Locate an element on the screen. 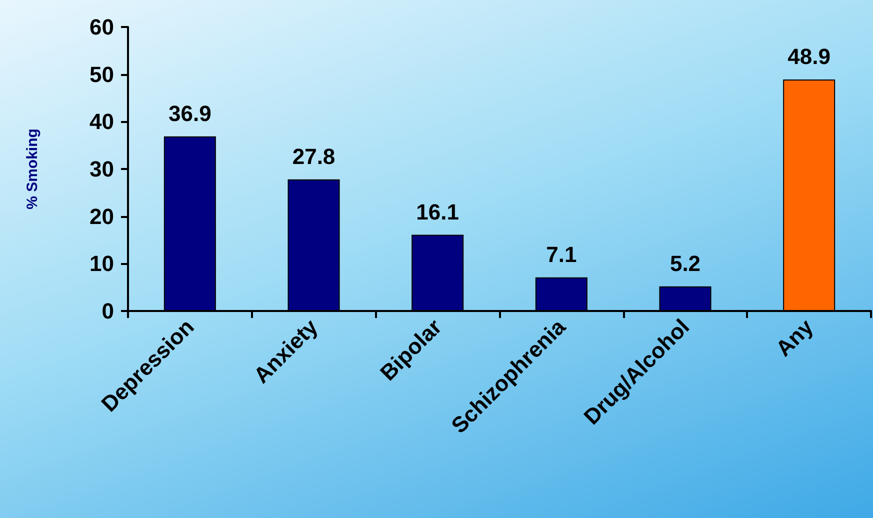 This screenshot has height=518, width=873. x-tick-label: Any is located at coordinates (794, 338).